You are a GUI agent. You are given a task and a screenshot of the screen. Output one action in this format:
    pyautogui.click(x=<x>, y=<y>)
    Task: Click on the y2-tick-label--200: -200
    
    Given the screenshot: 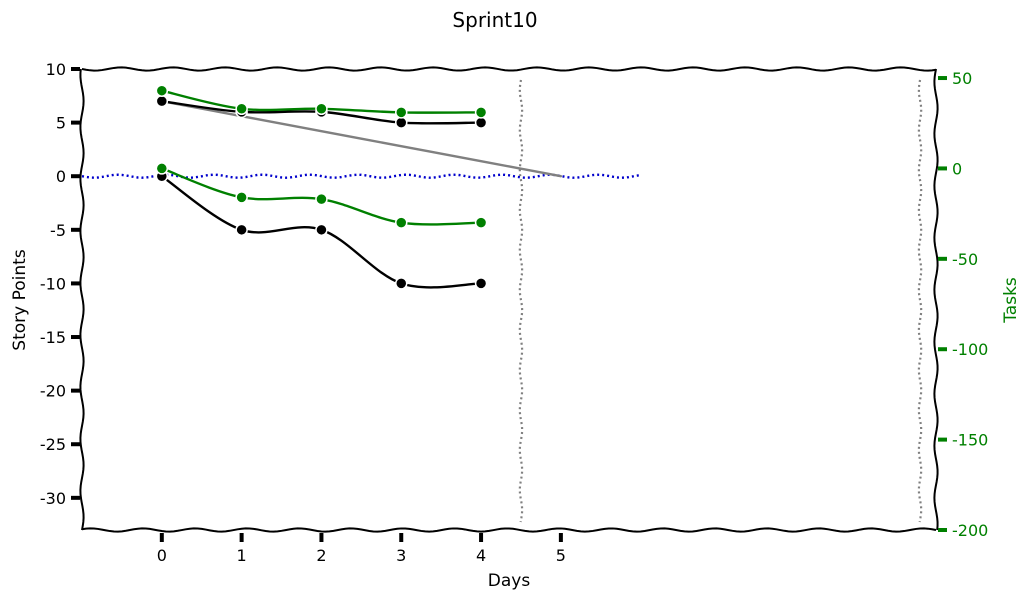 What is the action you would take?
    pyautogui.click(x=970, y=530)
    